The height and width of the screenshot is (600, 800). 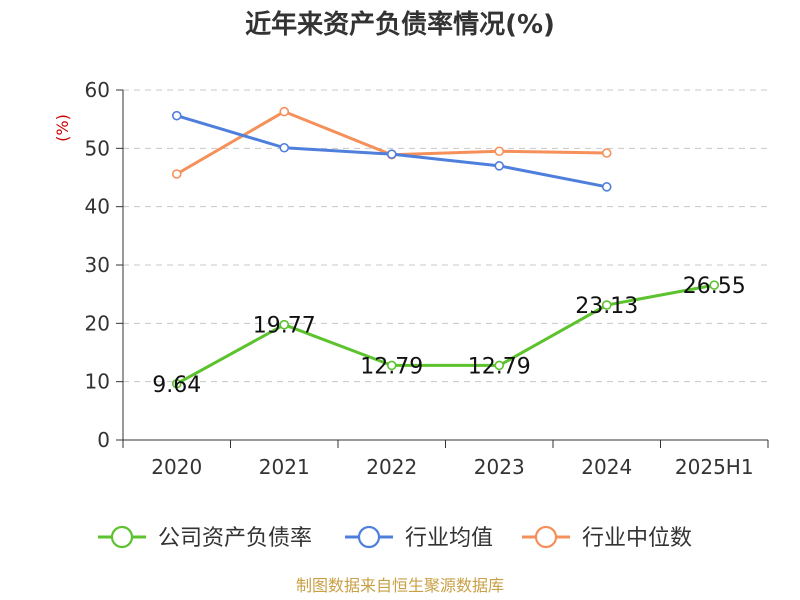 What do you see at coordinates (62, 128) in the screenshot?
I see `y-axis-unit: (%)` at bounding box center [62, 128].